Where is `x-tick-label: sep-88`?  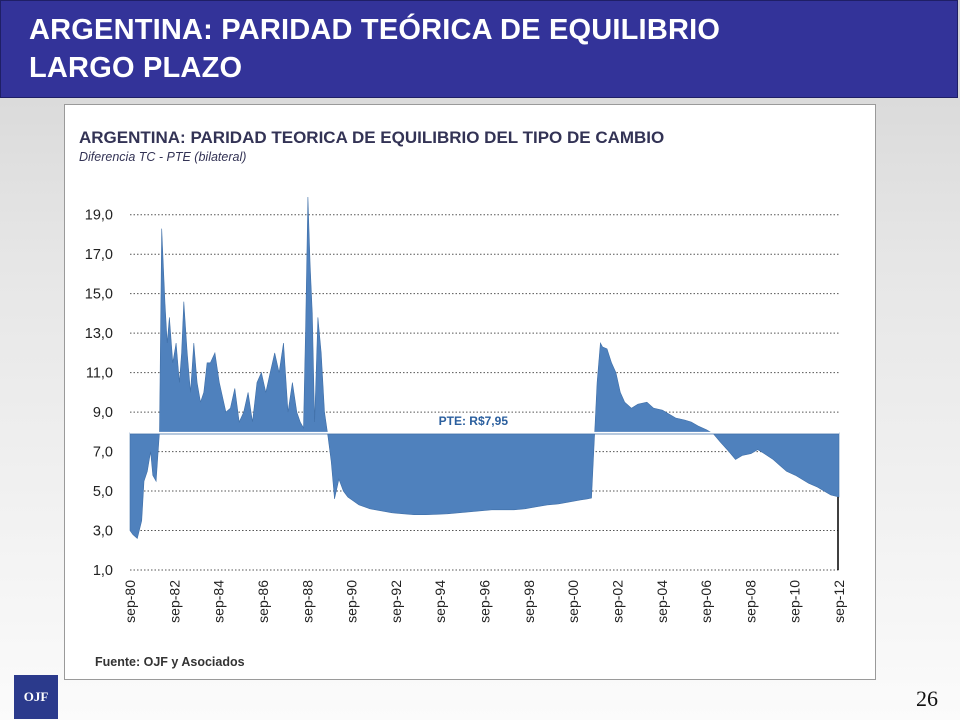 x-tick-label: sep-88 is located at coordinates (307, 601).